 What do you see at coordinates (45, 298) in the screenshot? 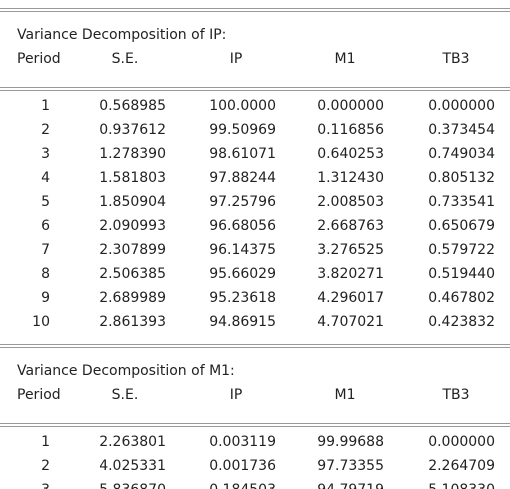
I see `period-cell: 9` at bounding box center [45, 298].